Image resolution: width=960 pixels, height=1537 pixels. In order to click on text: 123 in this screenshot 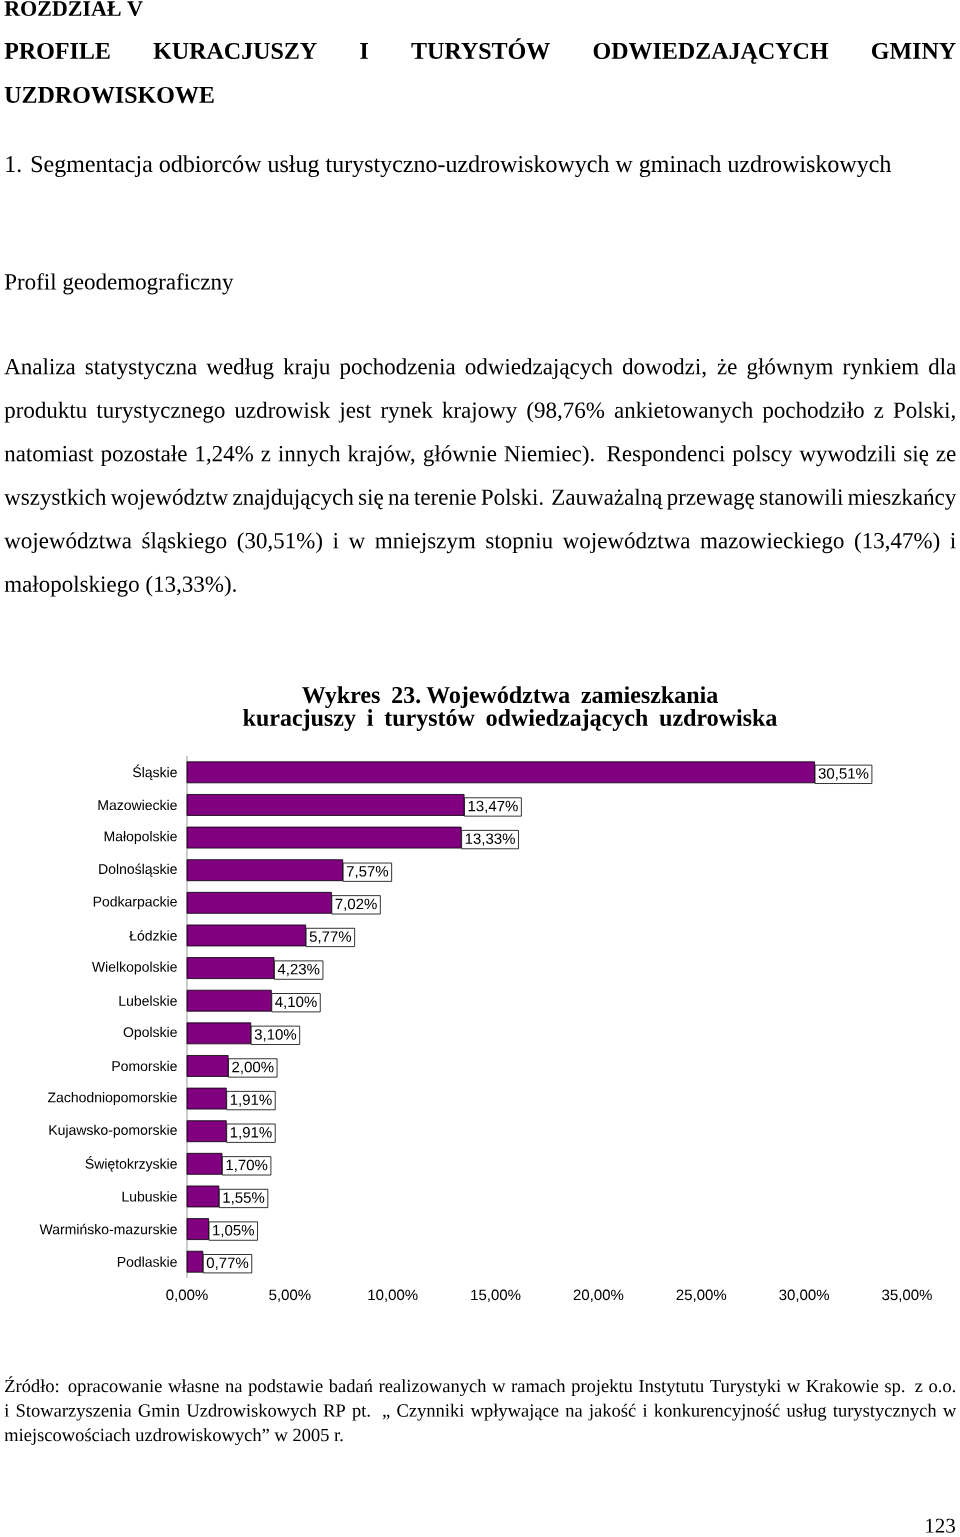, I will do `click(940, 1525)`.